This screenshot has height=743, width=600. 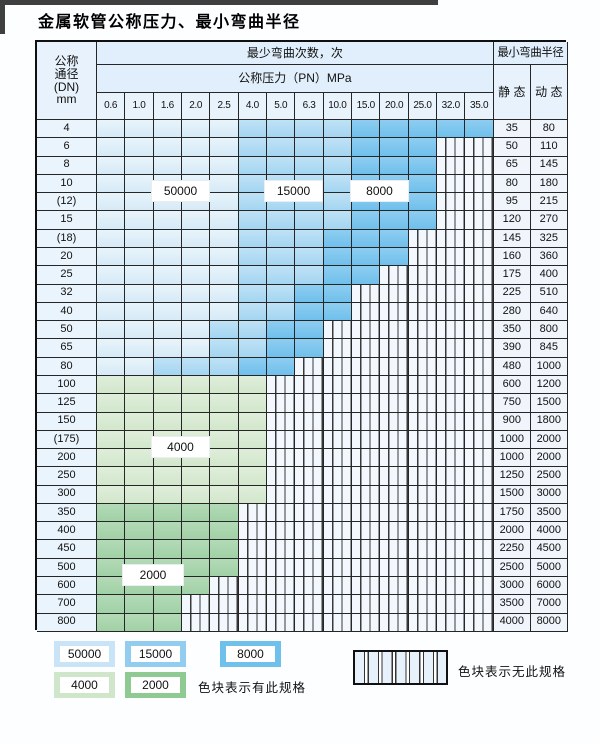 I want to click on dynamic-radius-cell: 800, so click(x=549, y=330).